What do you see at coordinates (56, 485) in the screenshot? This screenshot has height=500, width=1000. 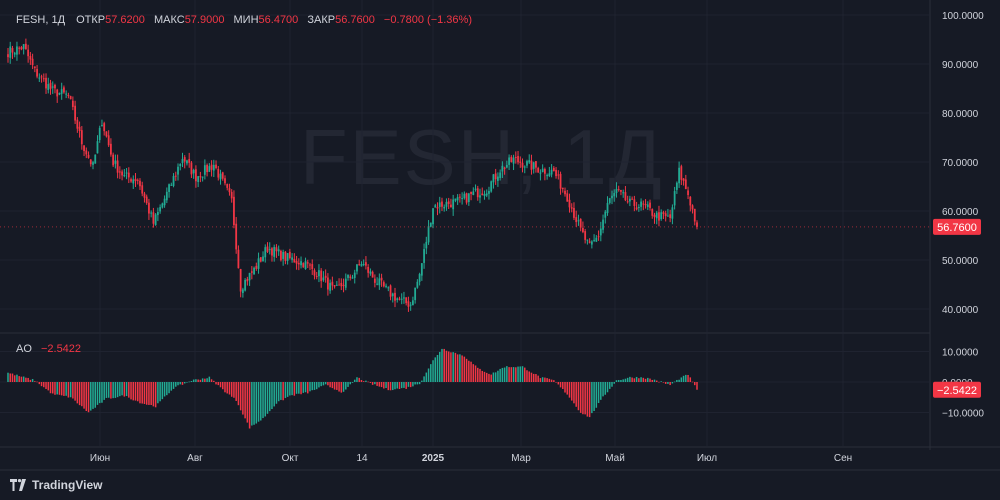 I see `tradingview-brand: TradingView` at bounding box center [56, 485].